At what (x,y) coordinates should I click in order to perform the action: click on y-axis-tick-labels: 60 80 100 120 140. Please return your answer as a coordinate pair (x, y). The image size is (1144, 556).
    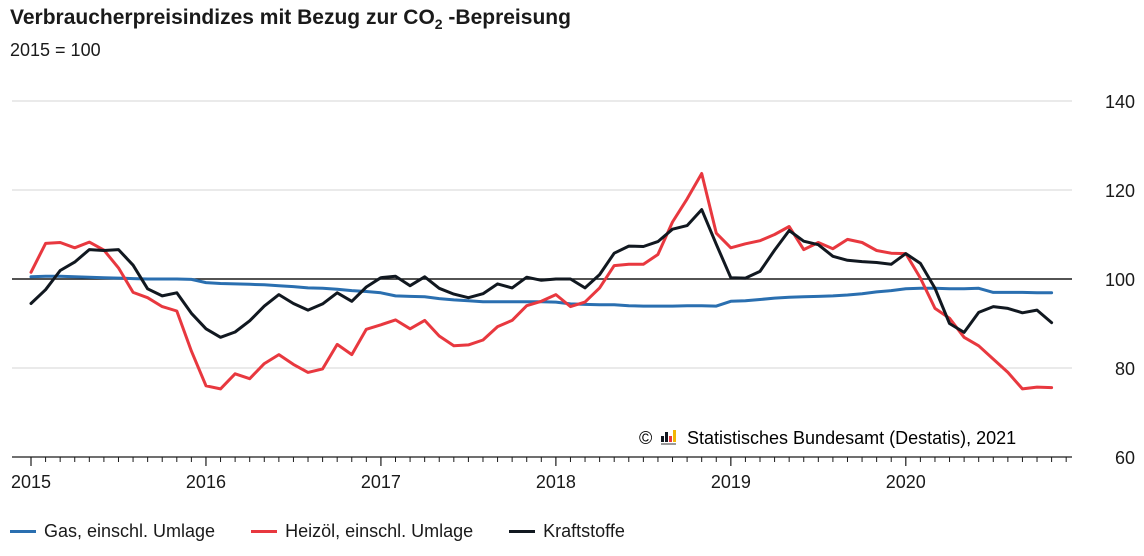
    Looking at the image, I should click on (1120, 280).